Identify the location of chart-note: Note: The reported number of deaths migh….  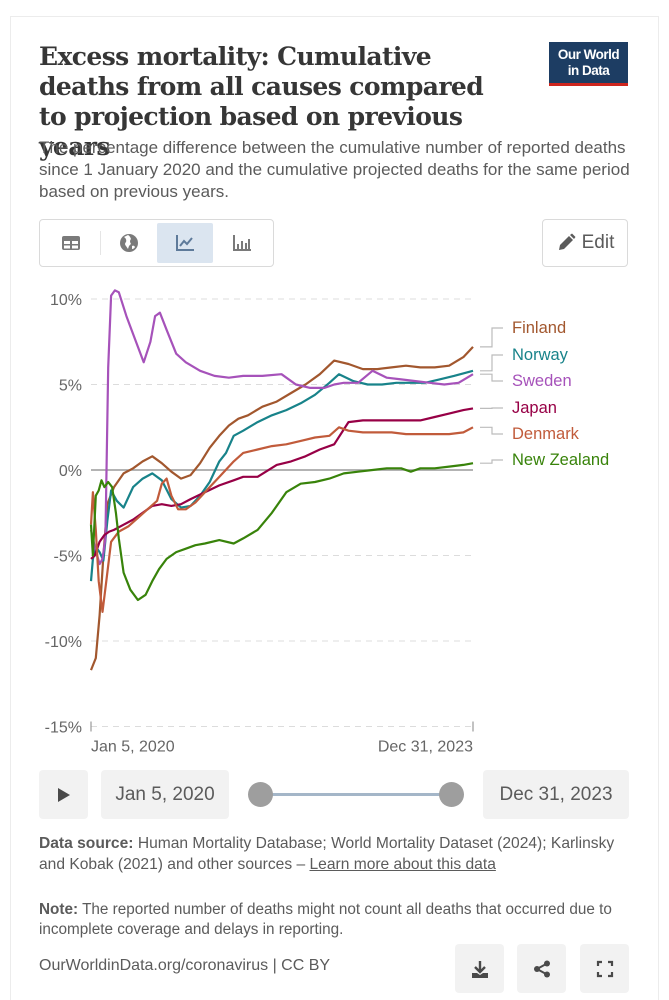
(339, 919).